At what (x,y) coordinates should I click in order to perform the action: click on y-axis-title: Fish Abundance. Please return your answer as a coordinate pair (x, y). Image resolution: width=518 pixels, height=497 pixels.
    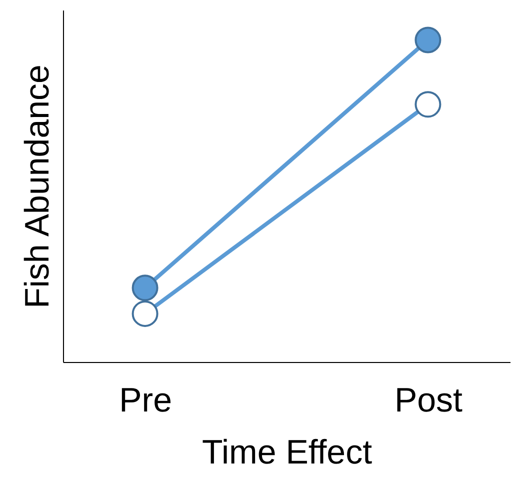
    Looking at the image, I should click on (37, 186).